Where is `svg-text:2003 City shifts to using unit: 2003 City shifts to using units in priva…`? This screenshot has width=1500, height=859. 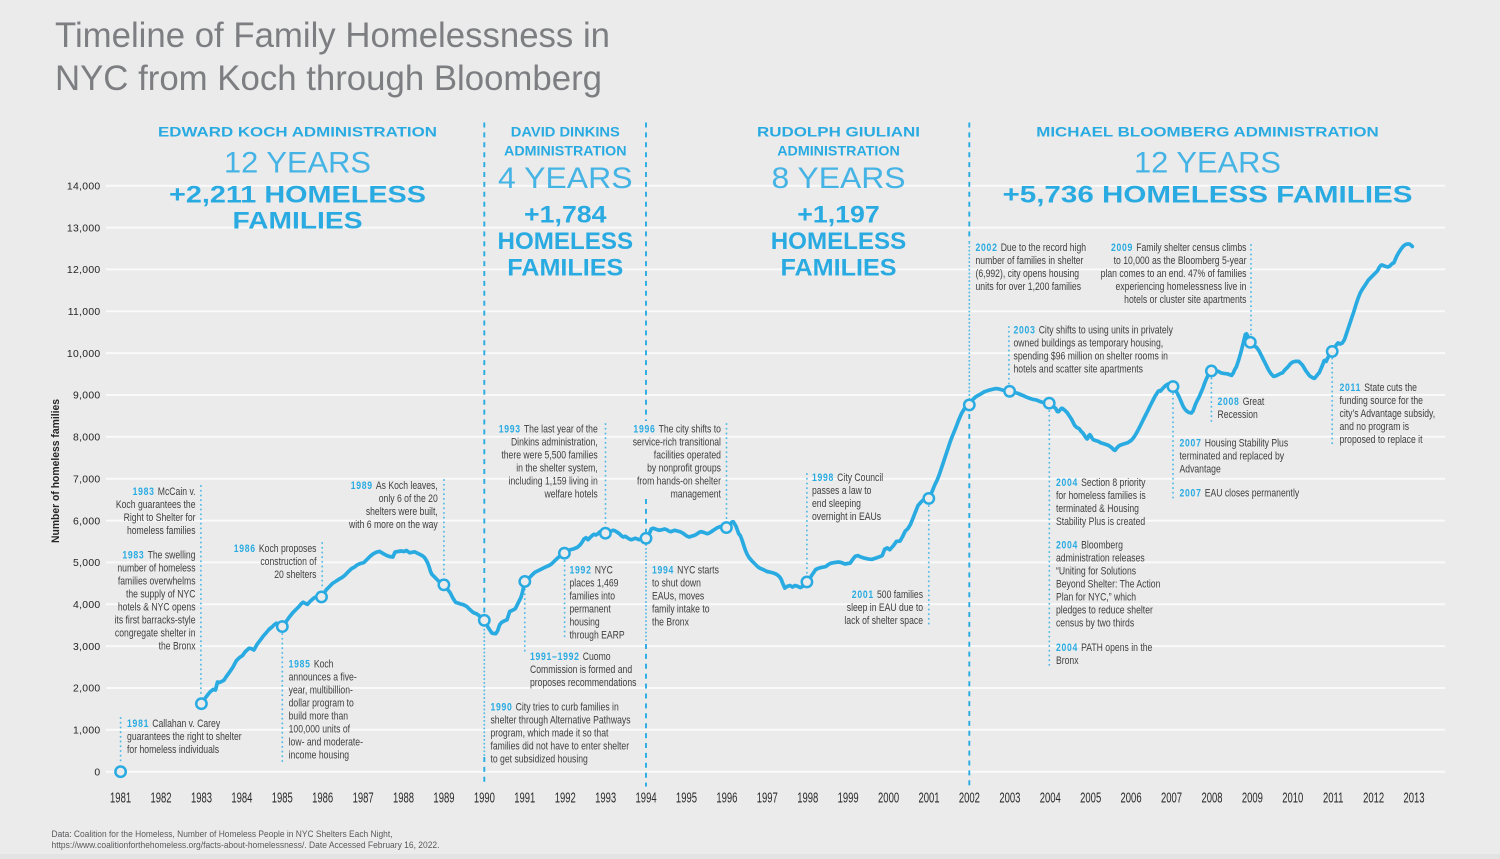
svg-text:2003 City shifts to using unit: 2003 City shifts to using units in priva… is located at coordinates (1094, 331).